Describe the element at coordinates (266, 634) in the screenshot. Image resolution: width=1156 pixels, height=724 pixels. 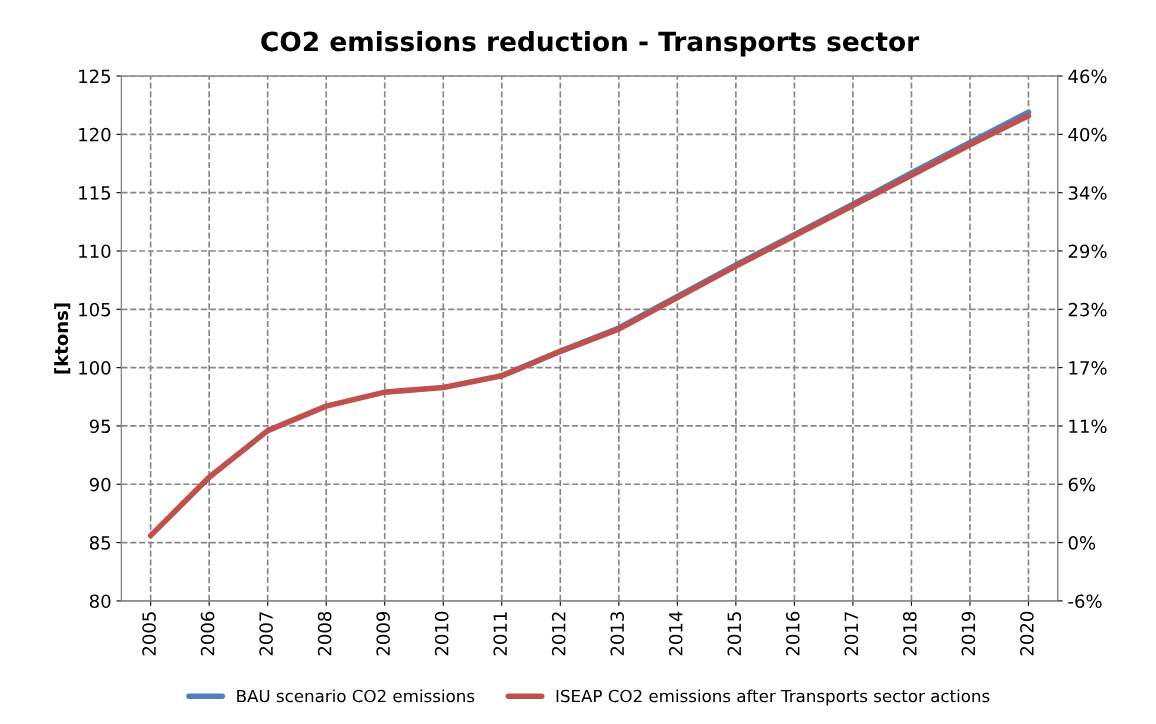
I see `x-tick-label: 2007` at that location.